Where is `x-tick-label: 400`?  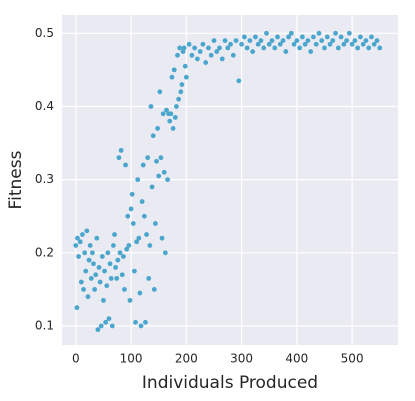 x-tick-label: 400 is located at coordinates (296, 359).